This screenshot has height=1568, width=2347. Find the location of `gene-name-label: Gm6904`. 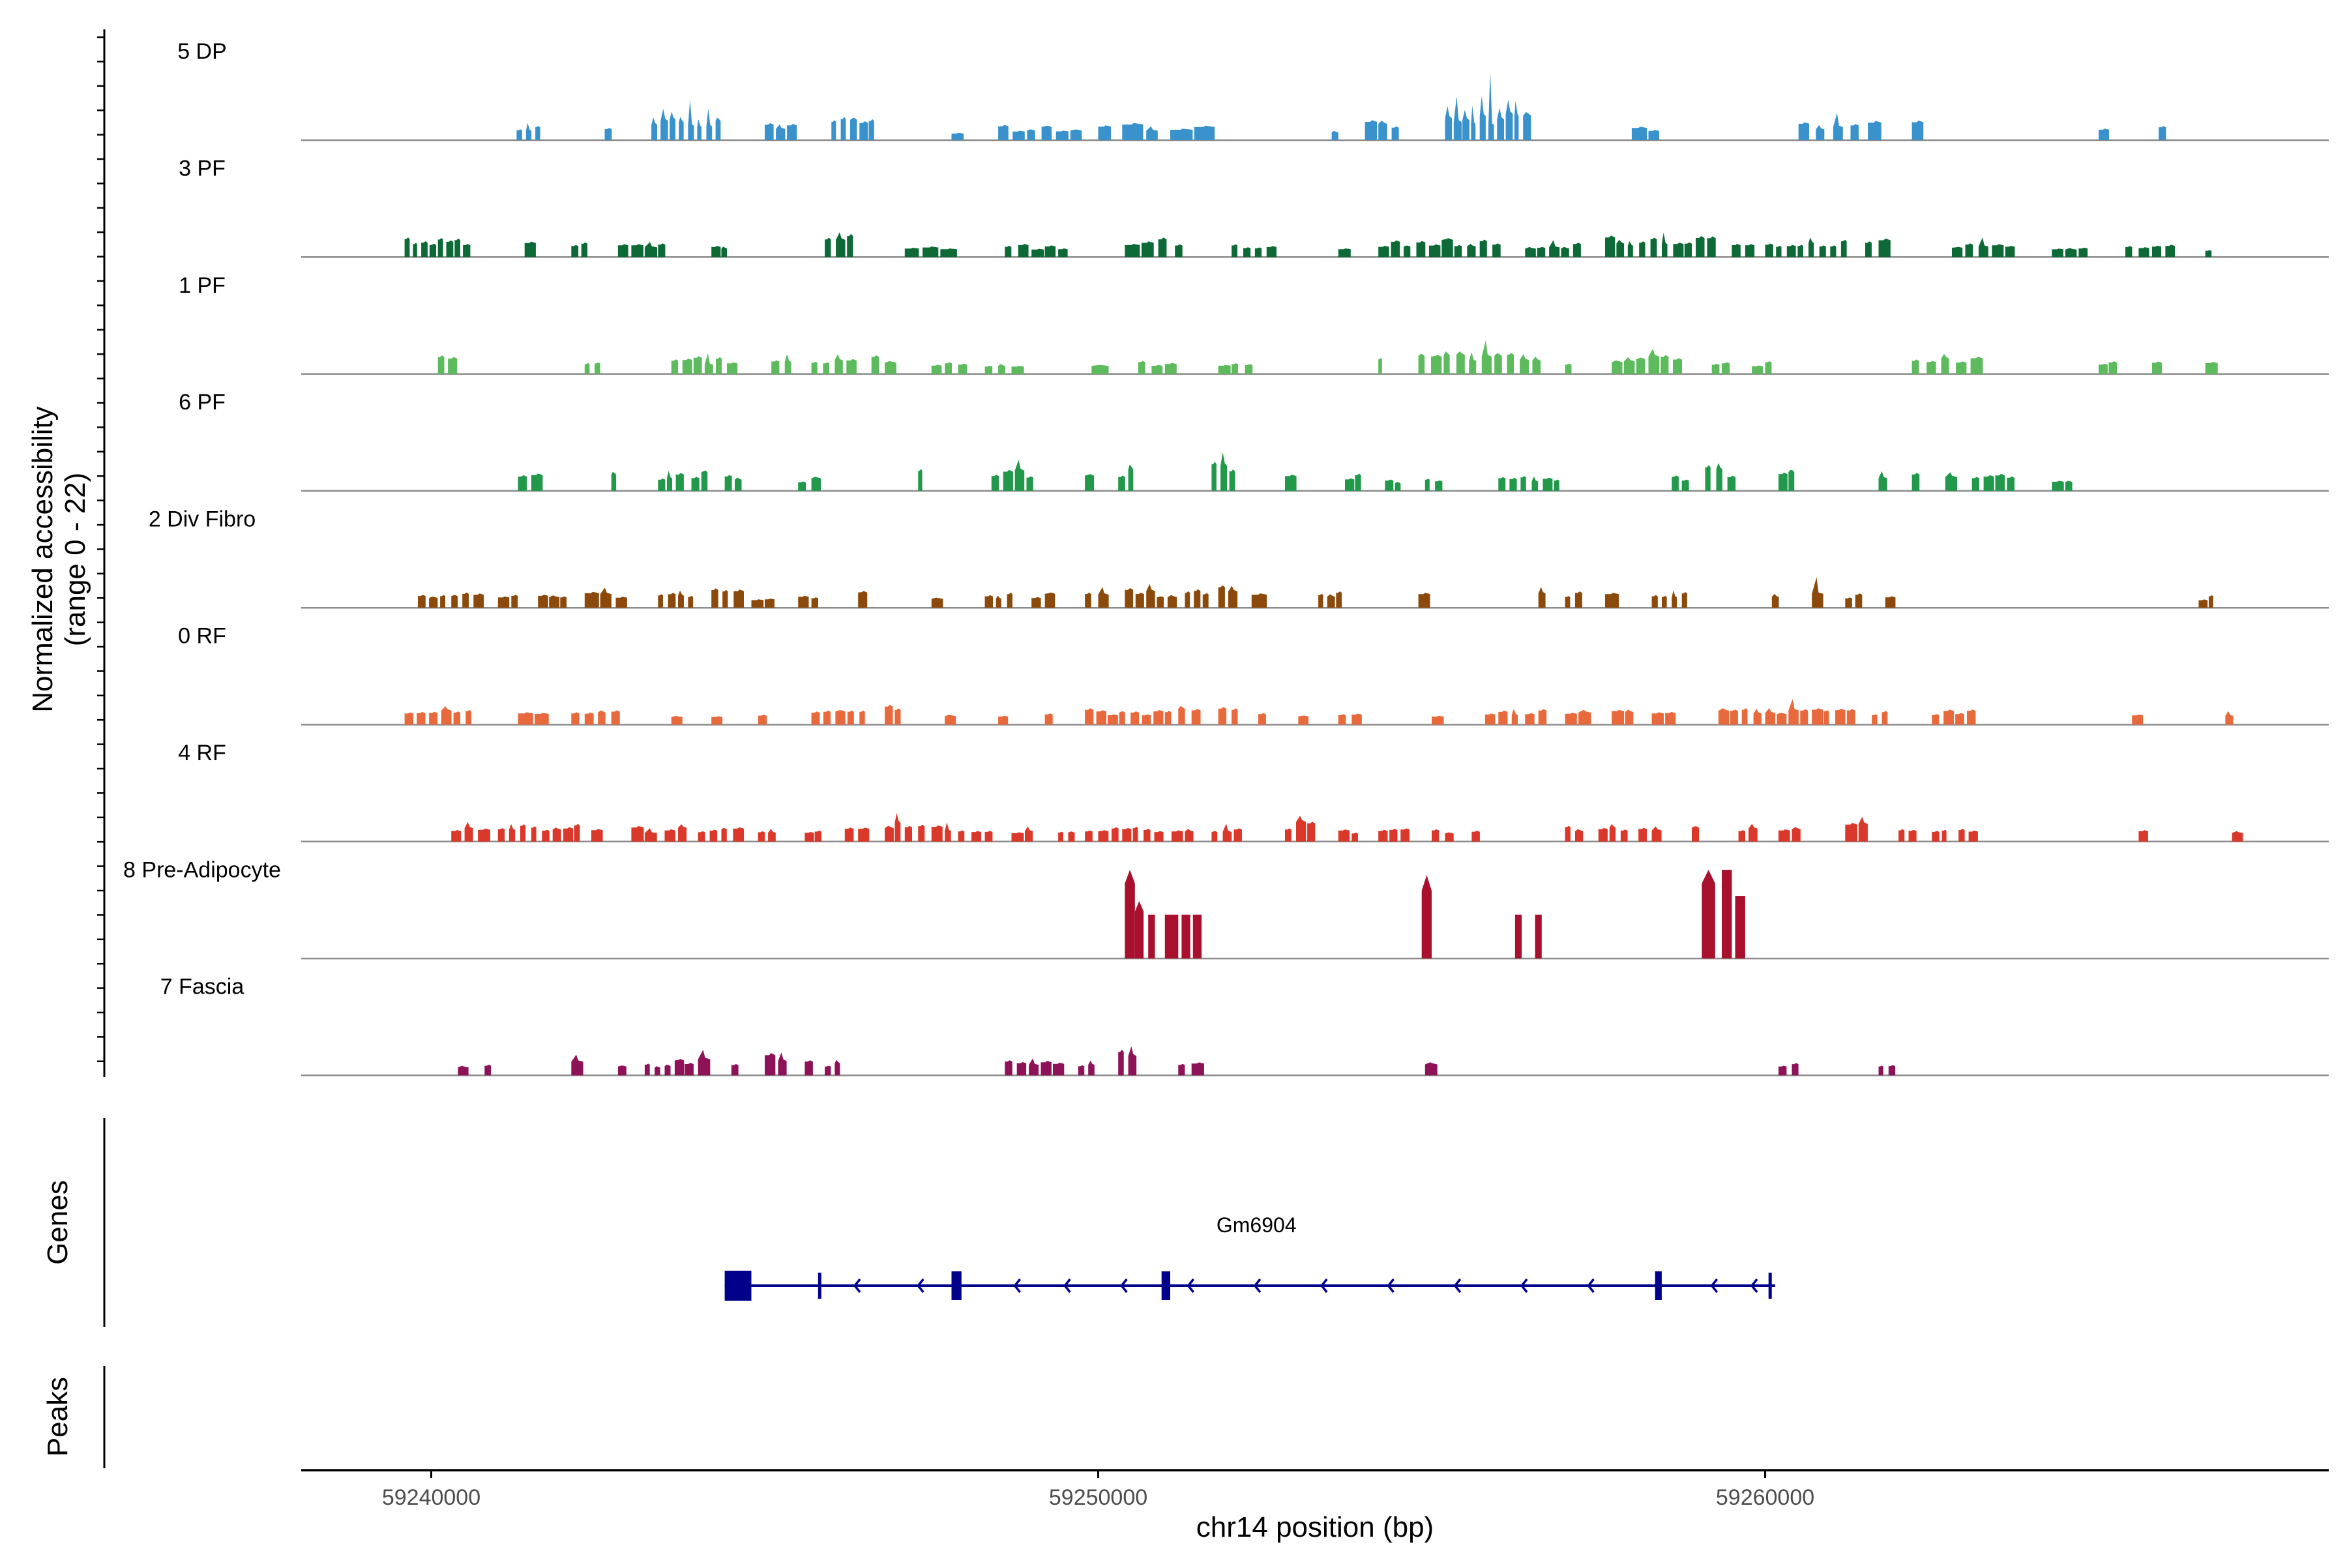

gene-name-label: Gm6904 is located at coordinates (1257, 1225).